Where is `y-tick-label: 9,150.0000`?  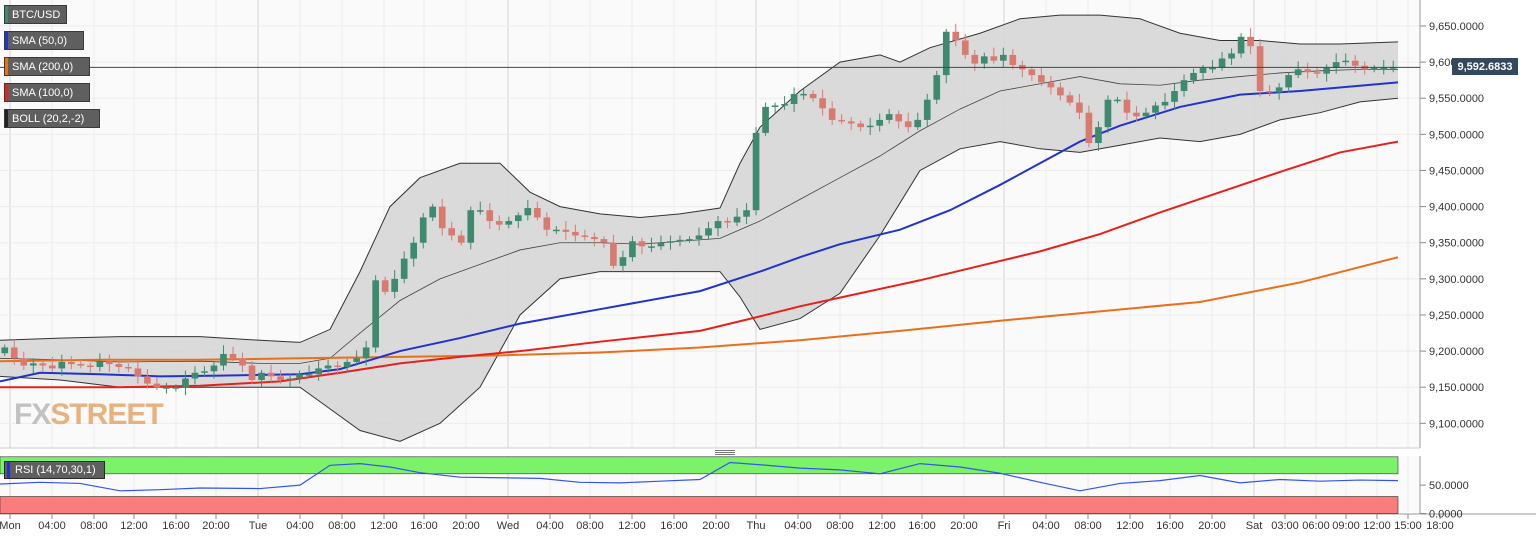 y-tick-label: 9,150.0000 is located at coordinates (1456, 388).